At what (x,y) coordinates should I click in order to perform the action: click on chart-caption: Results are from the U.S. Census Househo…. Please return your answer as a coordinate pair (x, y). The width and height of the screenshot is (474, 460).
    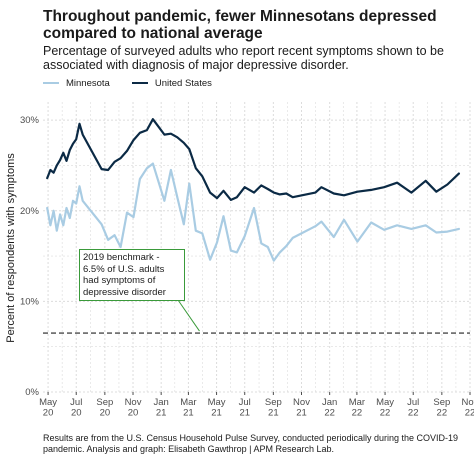
    Looking at the image, I should click on (251, 443).